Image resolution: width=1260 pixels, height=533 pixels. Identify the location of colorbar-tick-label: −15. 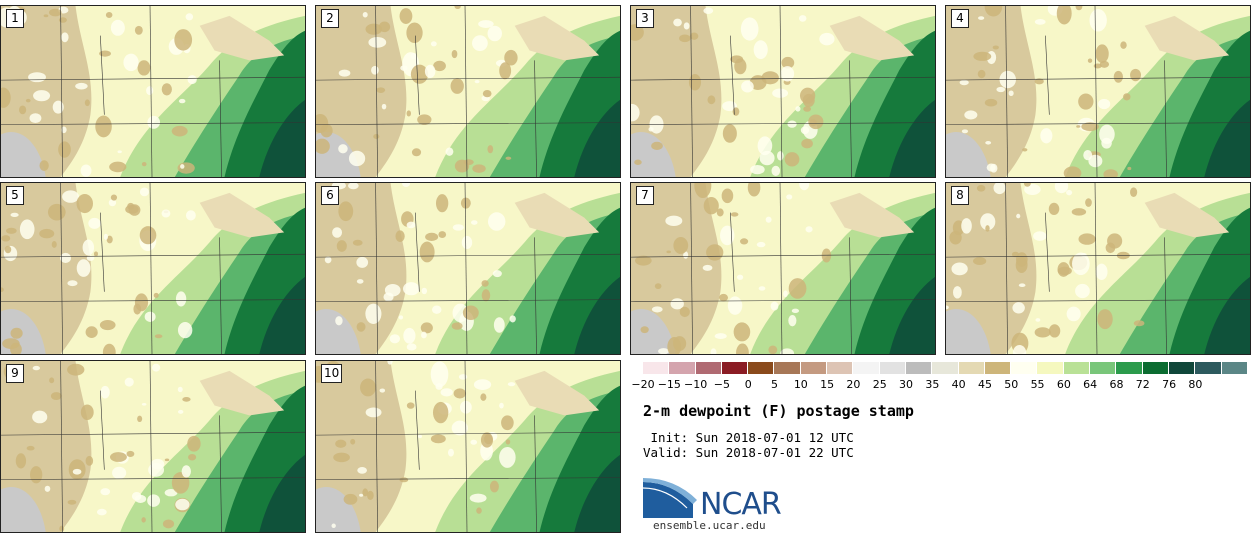
(669, 384).